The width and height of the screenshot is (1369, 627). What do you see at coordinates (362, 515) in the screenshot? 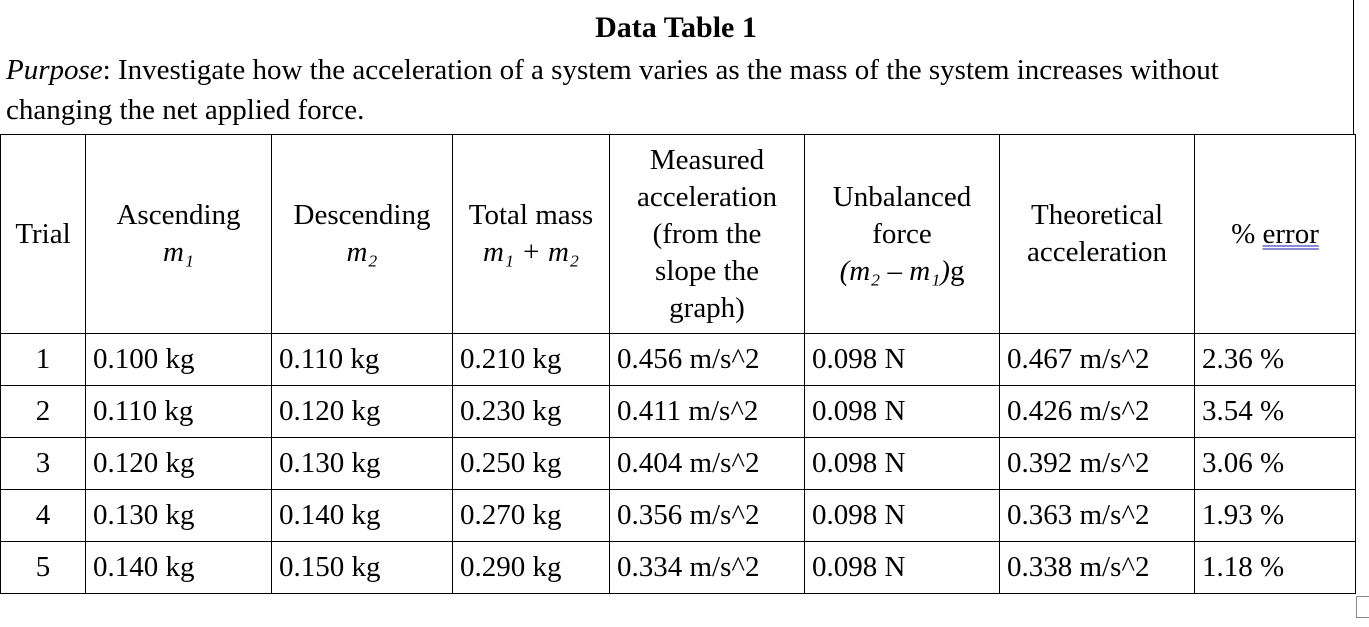
I see `cell-m2: 0.140 kg` at bounding box center [362, 515].